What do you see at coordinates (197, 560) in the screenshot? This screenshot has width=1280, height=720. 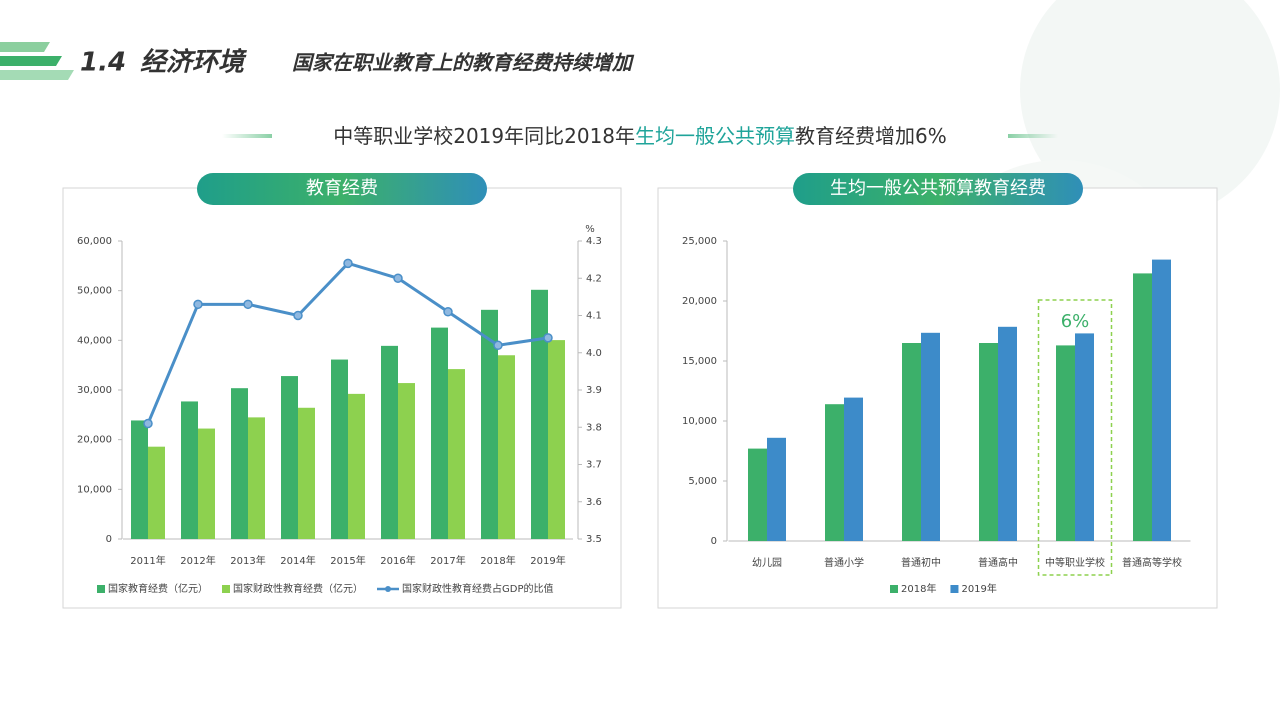 I see `x-tick-label: 2012年` at bounding box center [197, 560].